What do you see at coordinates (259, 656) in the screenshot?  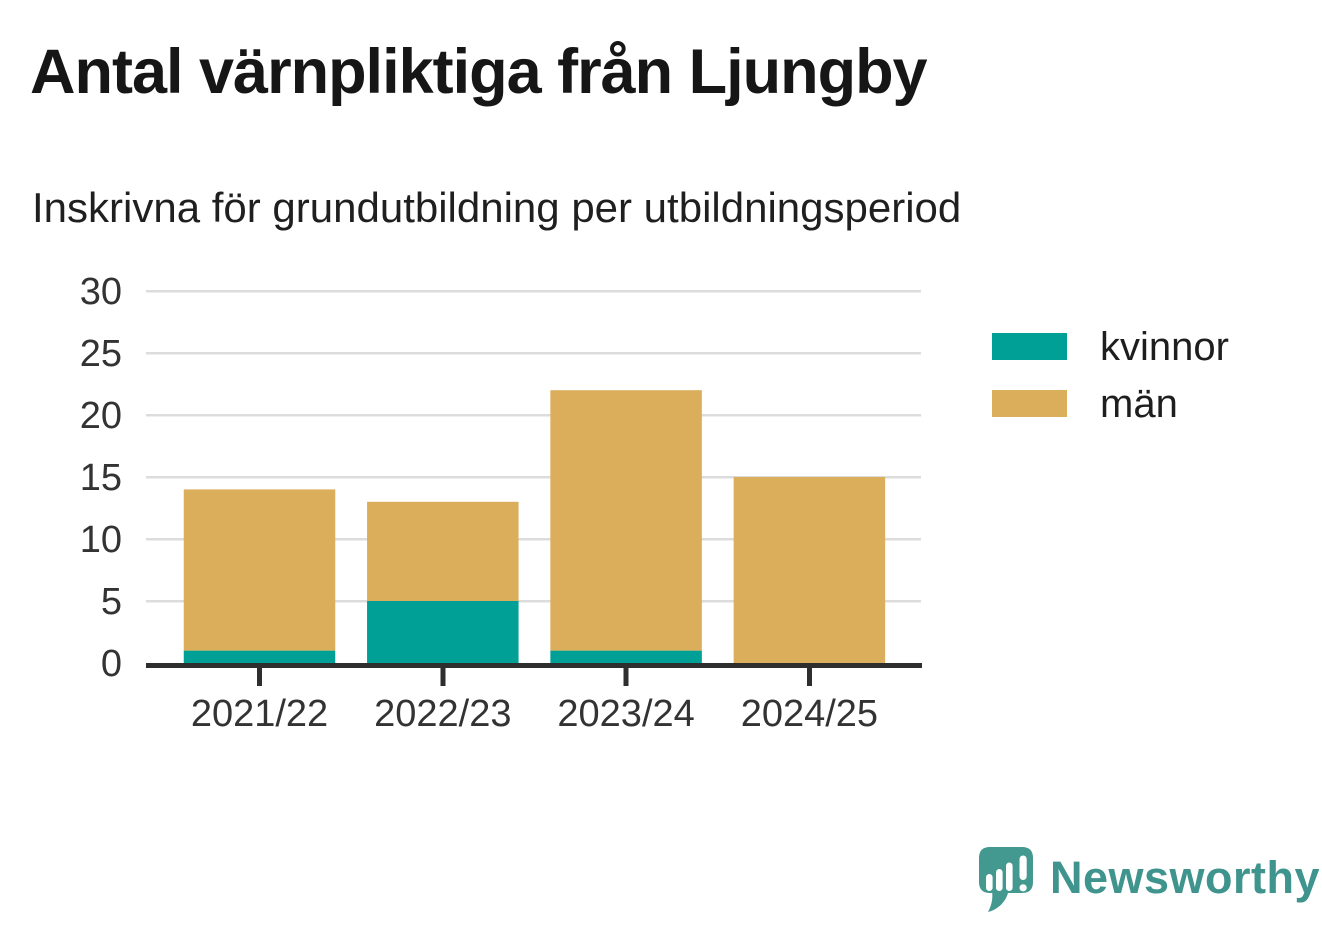 I see `bar-segment-kvinnor-2021/22` at bounding box center [259, 656].